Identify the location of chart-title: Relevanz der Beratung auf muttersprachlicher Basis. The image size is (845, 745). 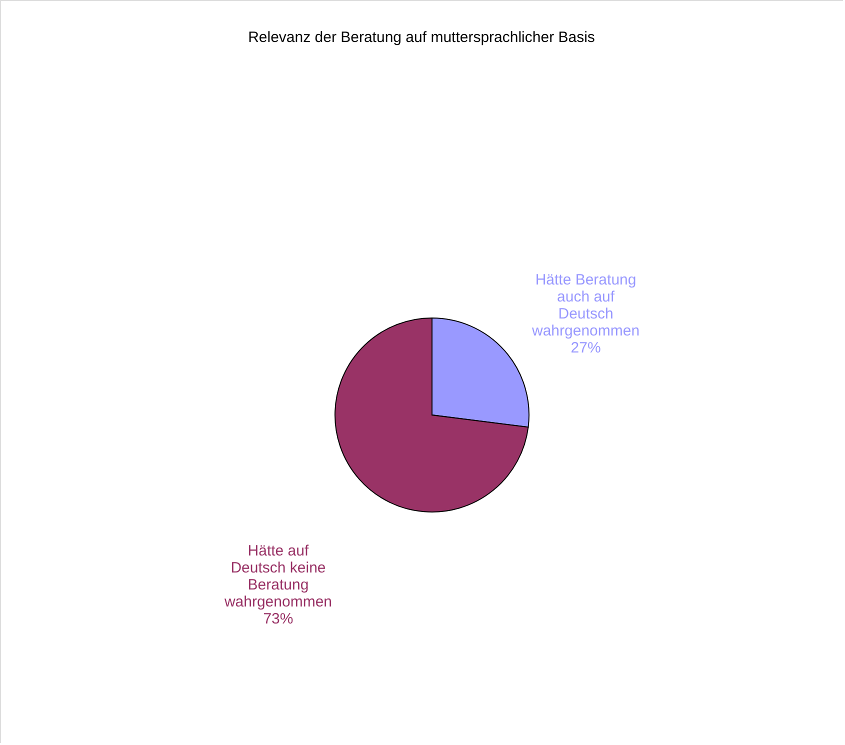
(421, 37).